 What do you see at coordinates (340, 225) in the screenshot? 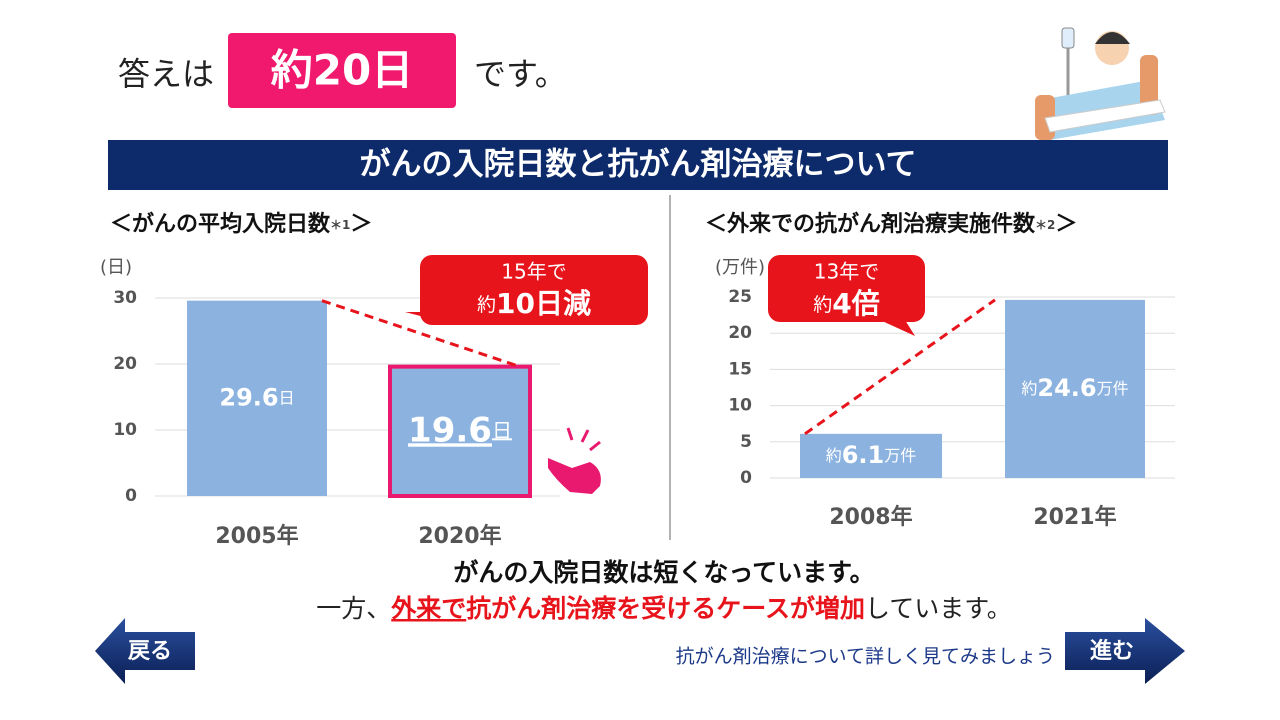
I see `chart-title-note: ＊1` at bounding box center [340, 225].